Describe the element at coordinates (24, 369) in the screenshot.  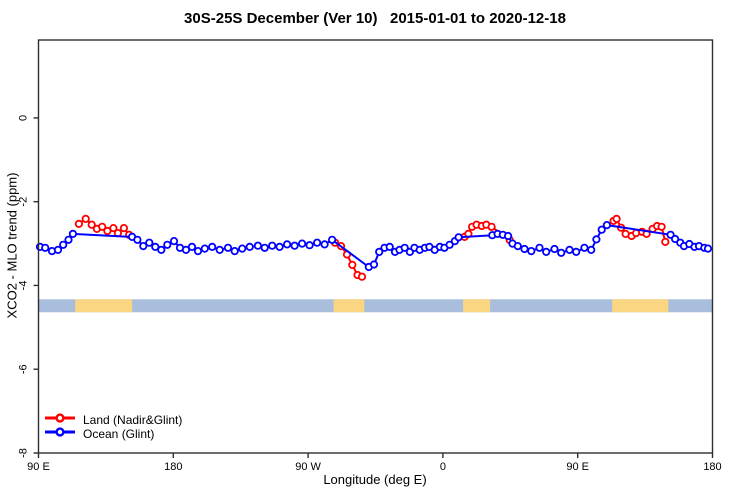
I see `y-tick-label: -6` at that location.